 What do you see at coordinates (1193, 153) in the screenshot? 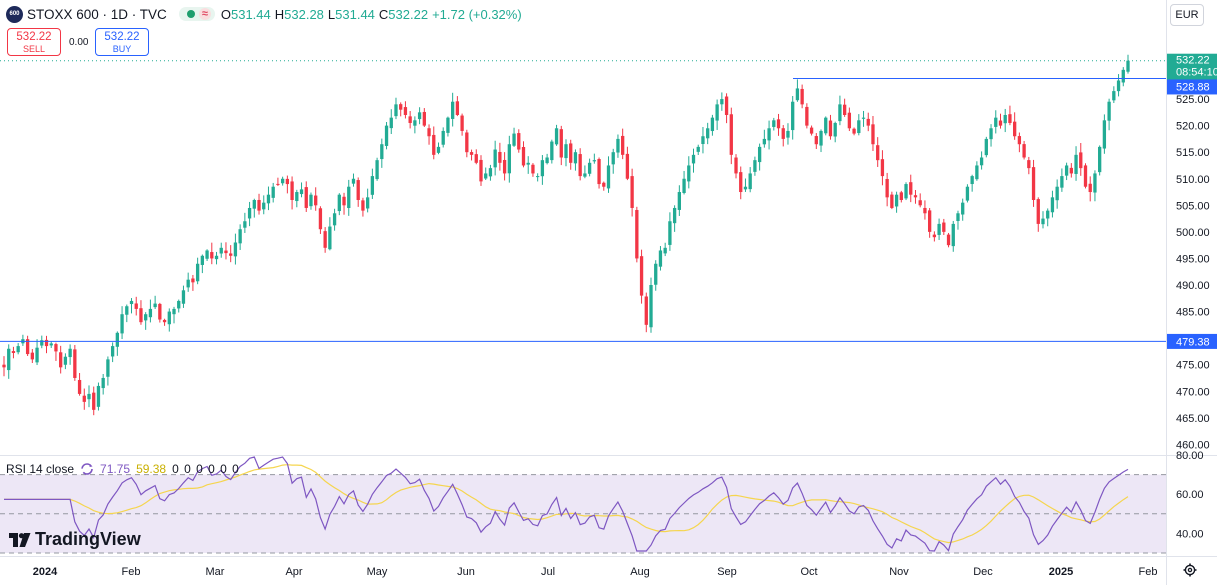
I see `price-tick-label: 515.00` at bounding box center [1193, 153].